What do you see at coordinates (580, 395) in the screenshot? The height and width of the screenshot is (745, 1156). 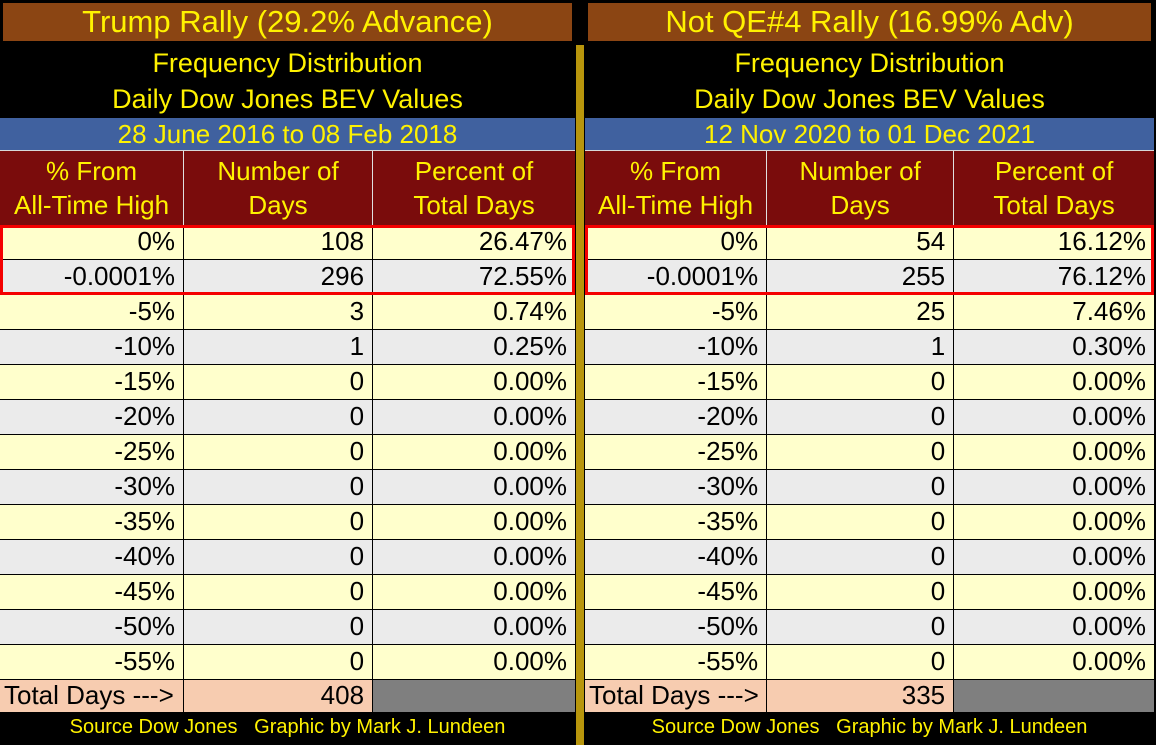 I see `panel-divider-gold-bar` at bounding box center [580, 395].